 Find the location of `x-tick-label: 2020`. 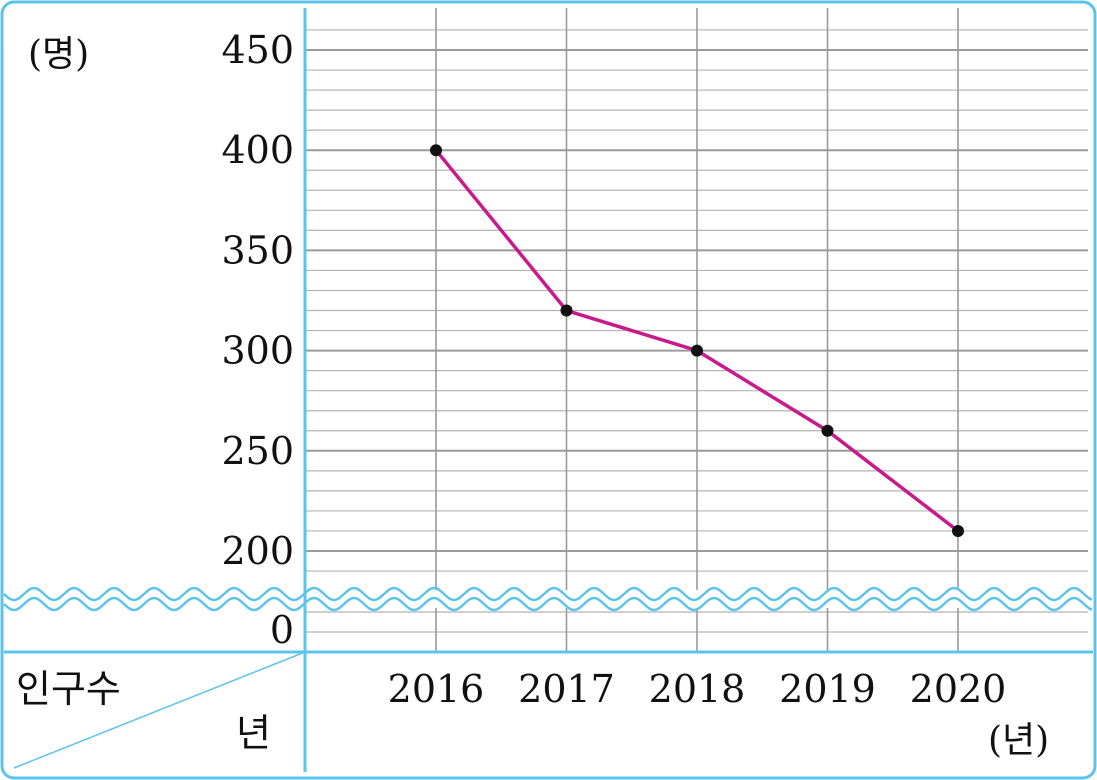

x-tick-label: 2020 is located at coordinates (958, 689).